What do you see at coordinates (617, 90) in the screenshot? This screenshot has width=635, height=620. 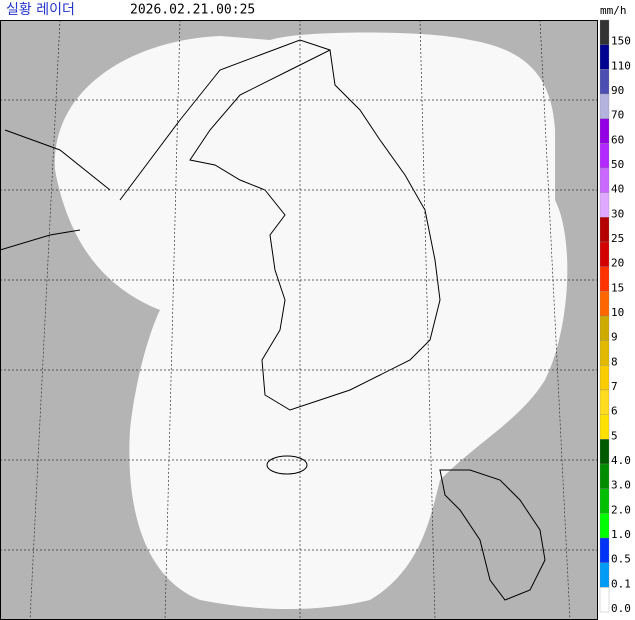 I see `legend-label: 90` at bounding box center [617, 90].